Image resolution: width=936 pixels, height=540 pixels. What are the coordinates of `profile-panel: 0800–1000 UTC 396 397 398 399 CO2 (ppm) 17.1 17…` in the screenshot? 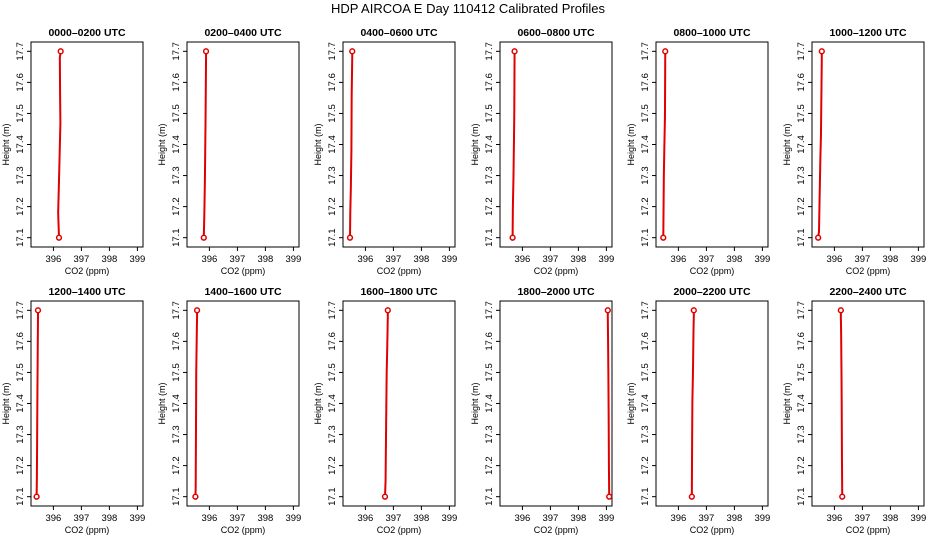 It's located at (698, 151).